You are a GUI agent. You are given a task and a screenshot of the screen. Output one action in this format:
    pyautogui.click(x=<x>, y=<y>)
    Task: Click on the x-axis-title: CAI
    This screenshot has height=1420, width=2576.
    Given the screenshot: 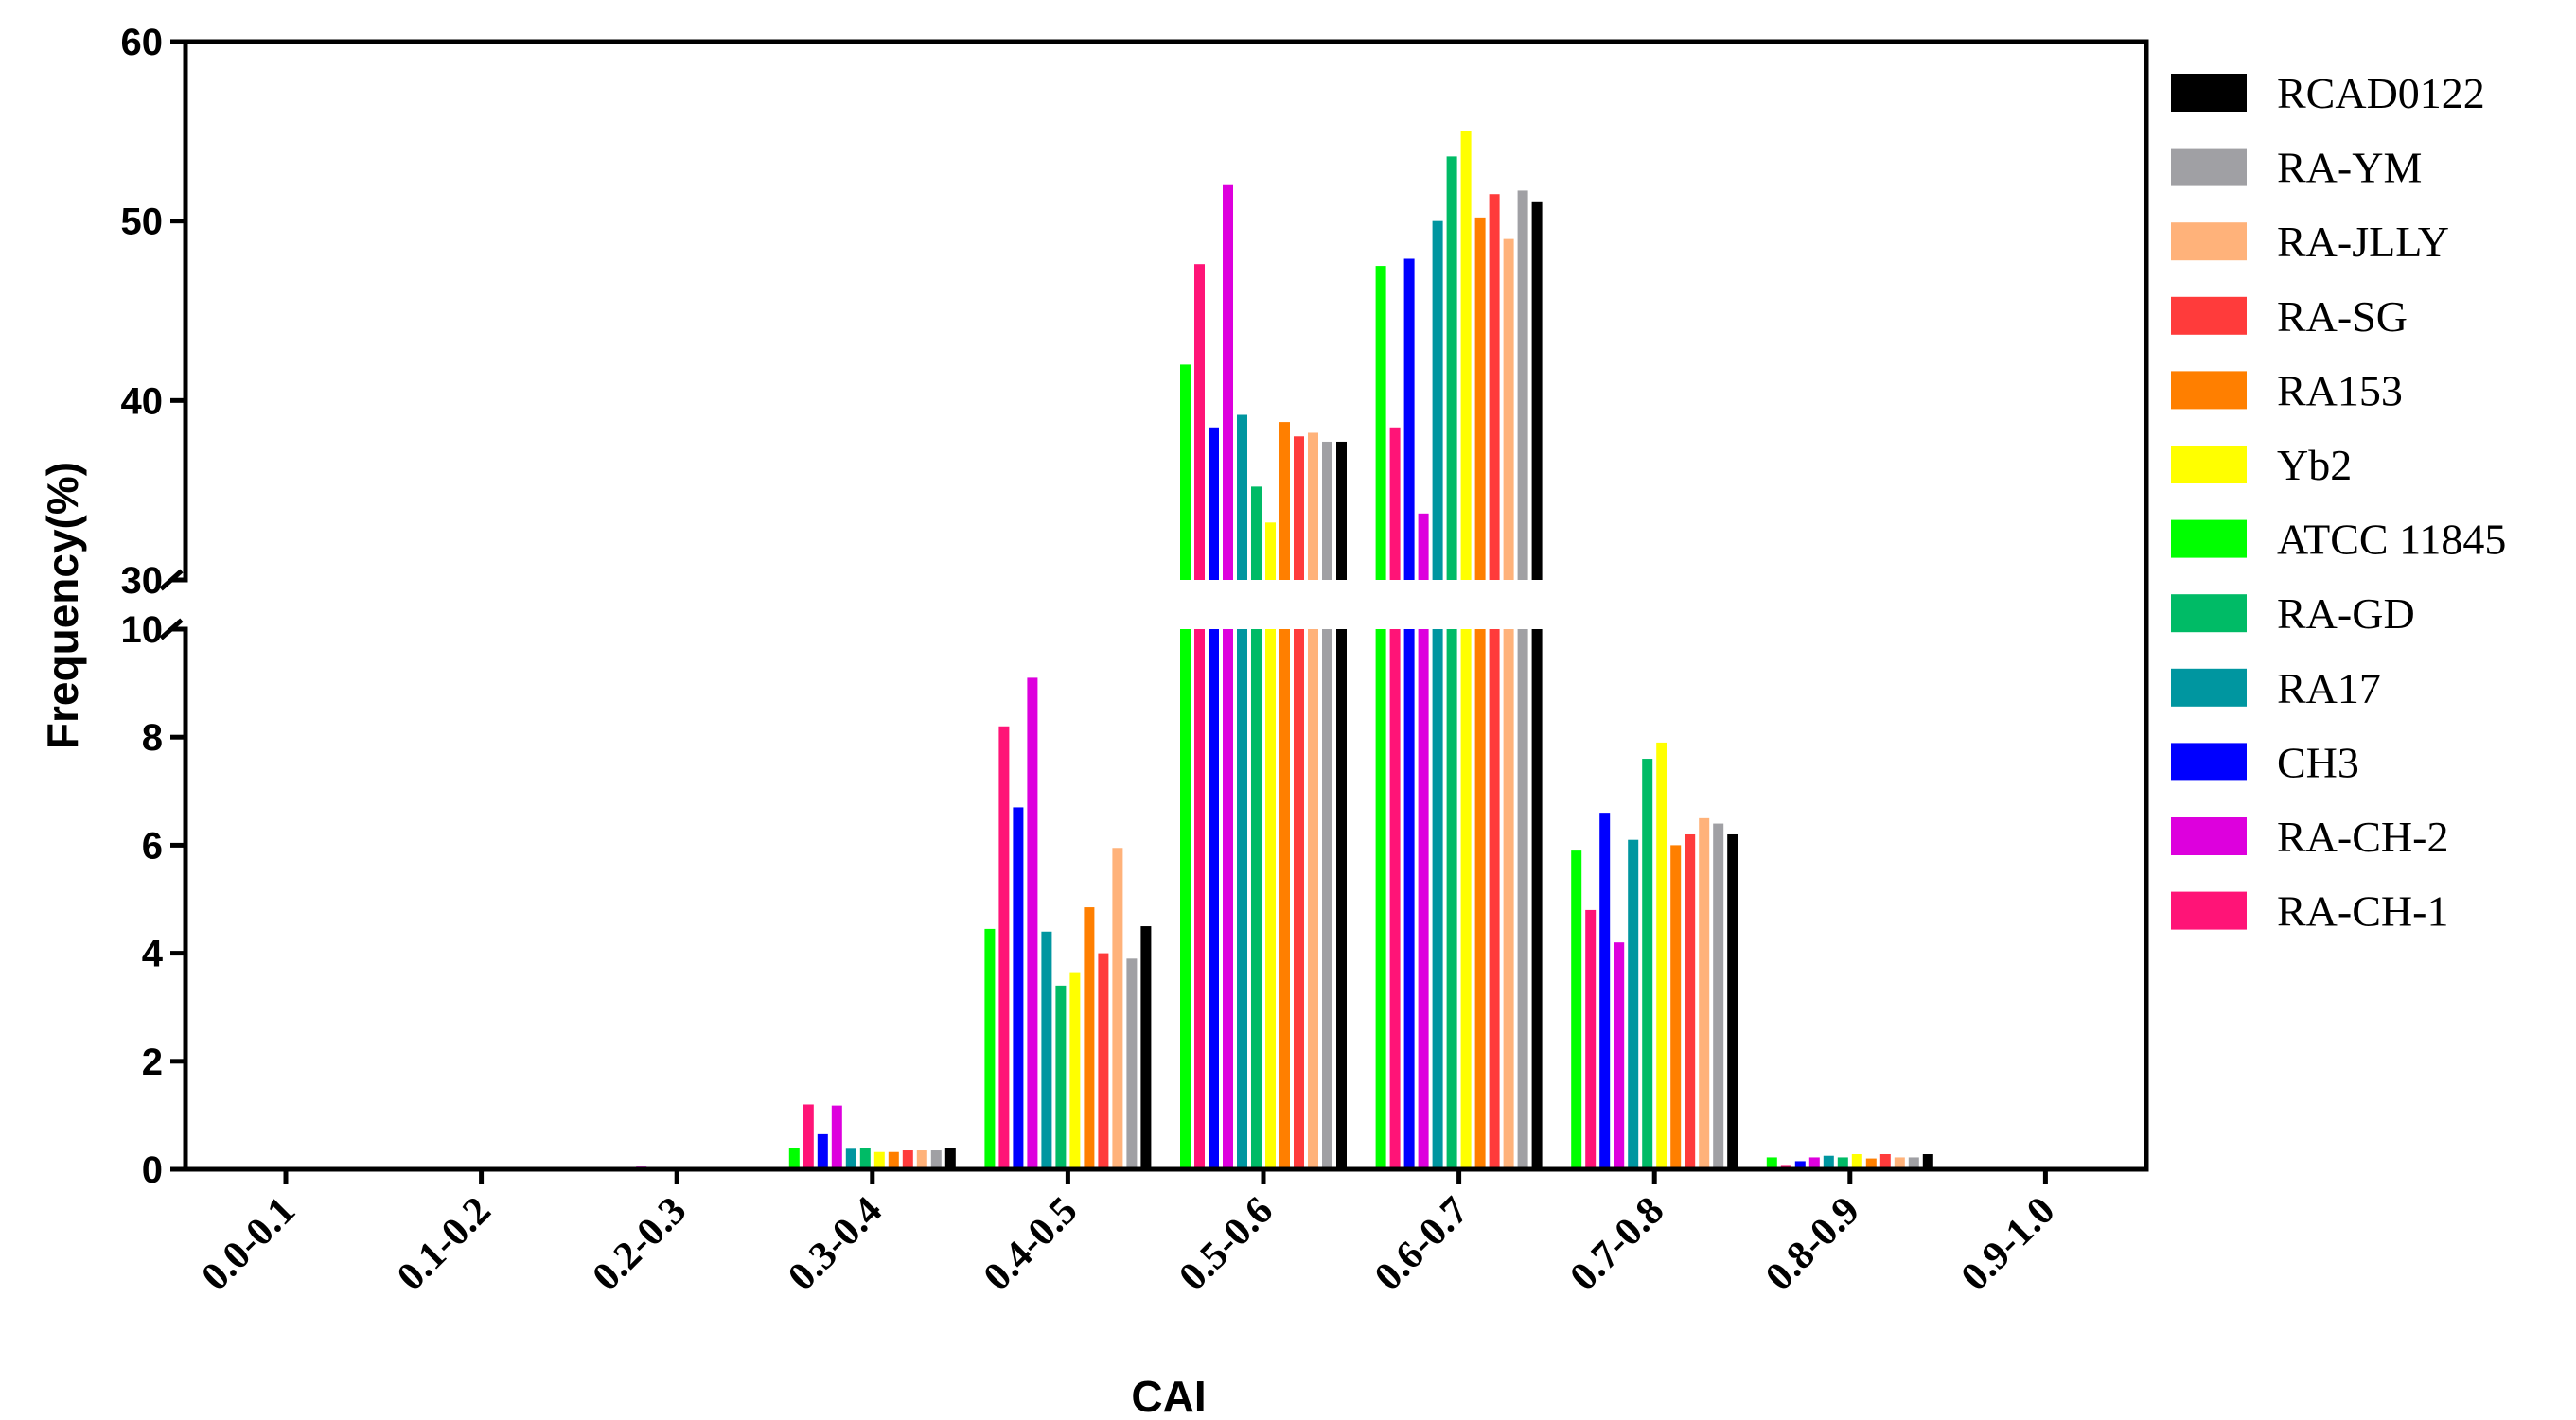 What is the action you would take?
    pyautogui.click(x=1168, y=1396)
    